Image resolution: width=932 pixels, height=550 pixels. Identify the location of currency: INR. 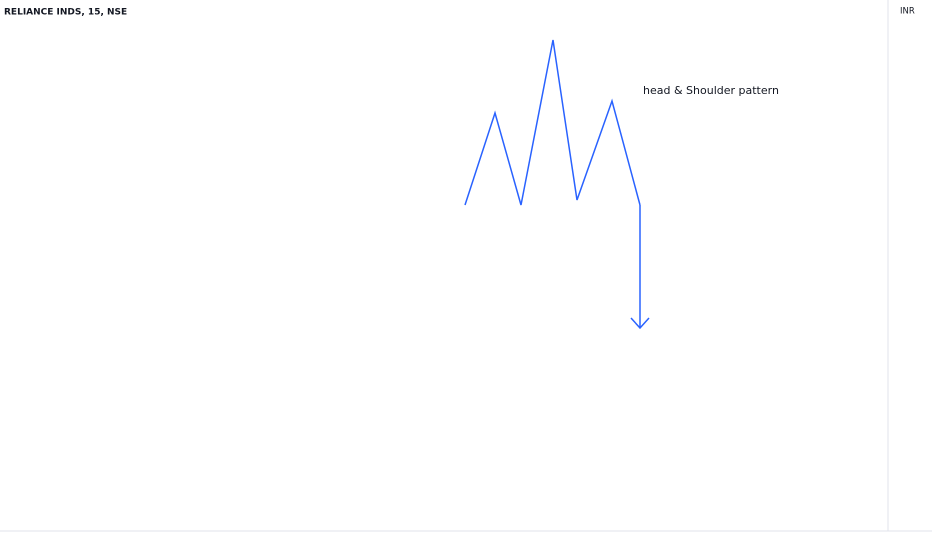
(907, 12).